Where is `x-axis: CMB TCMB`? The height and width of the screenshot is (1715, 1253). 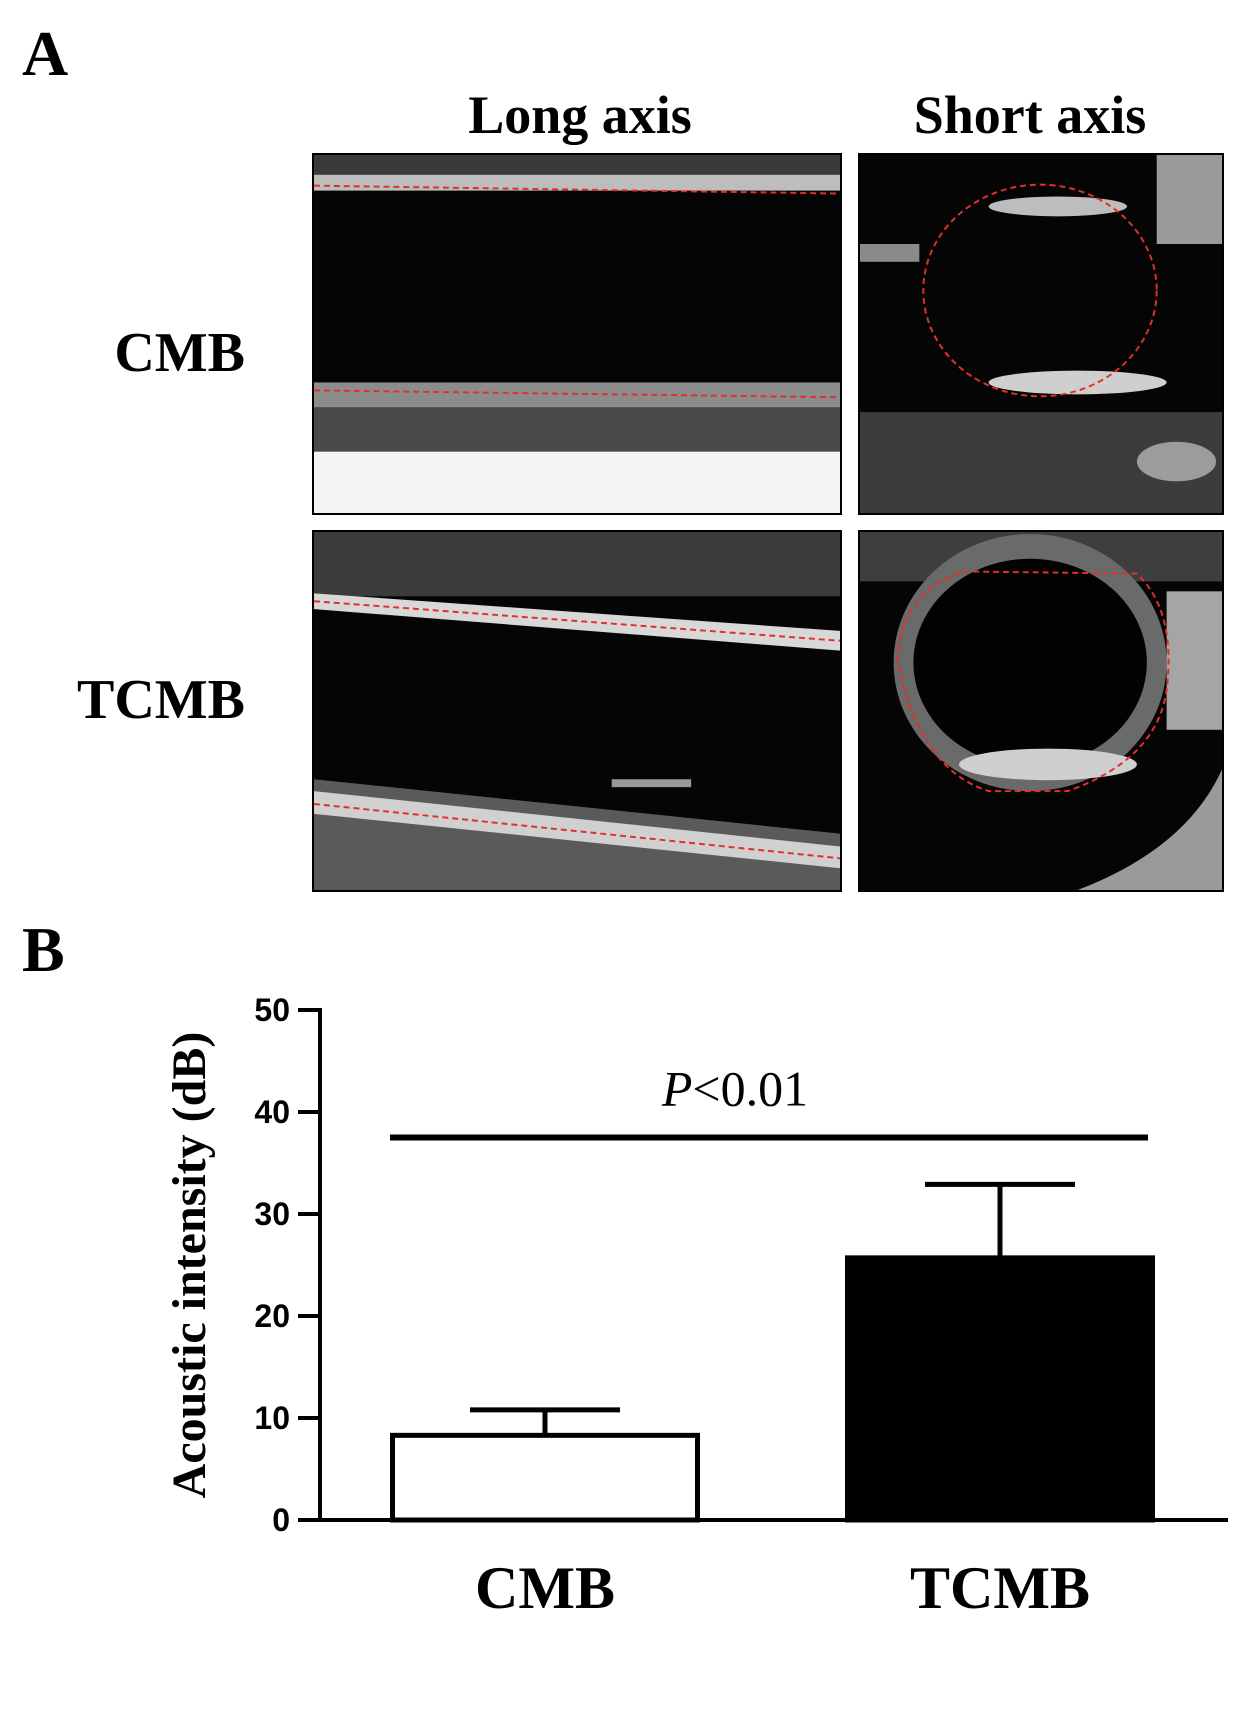 x-axis: CMB TCMB is located at coordinates (774, 1569).